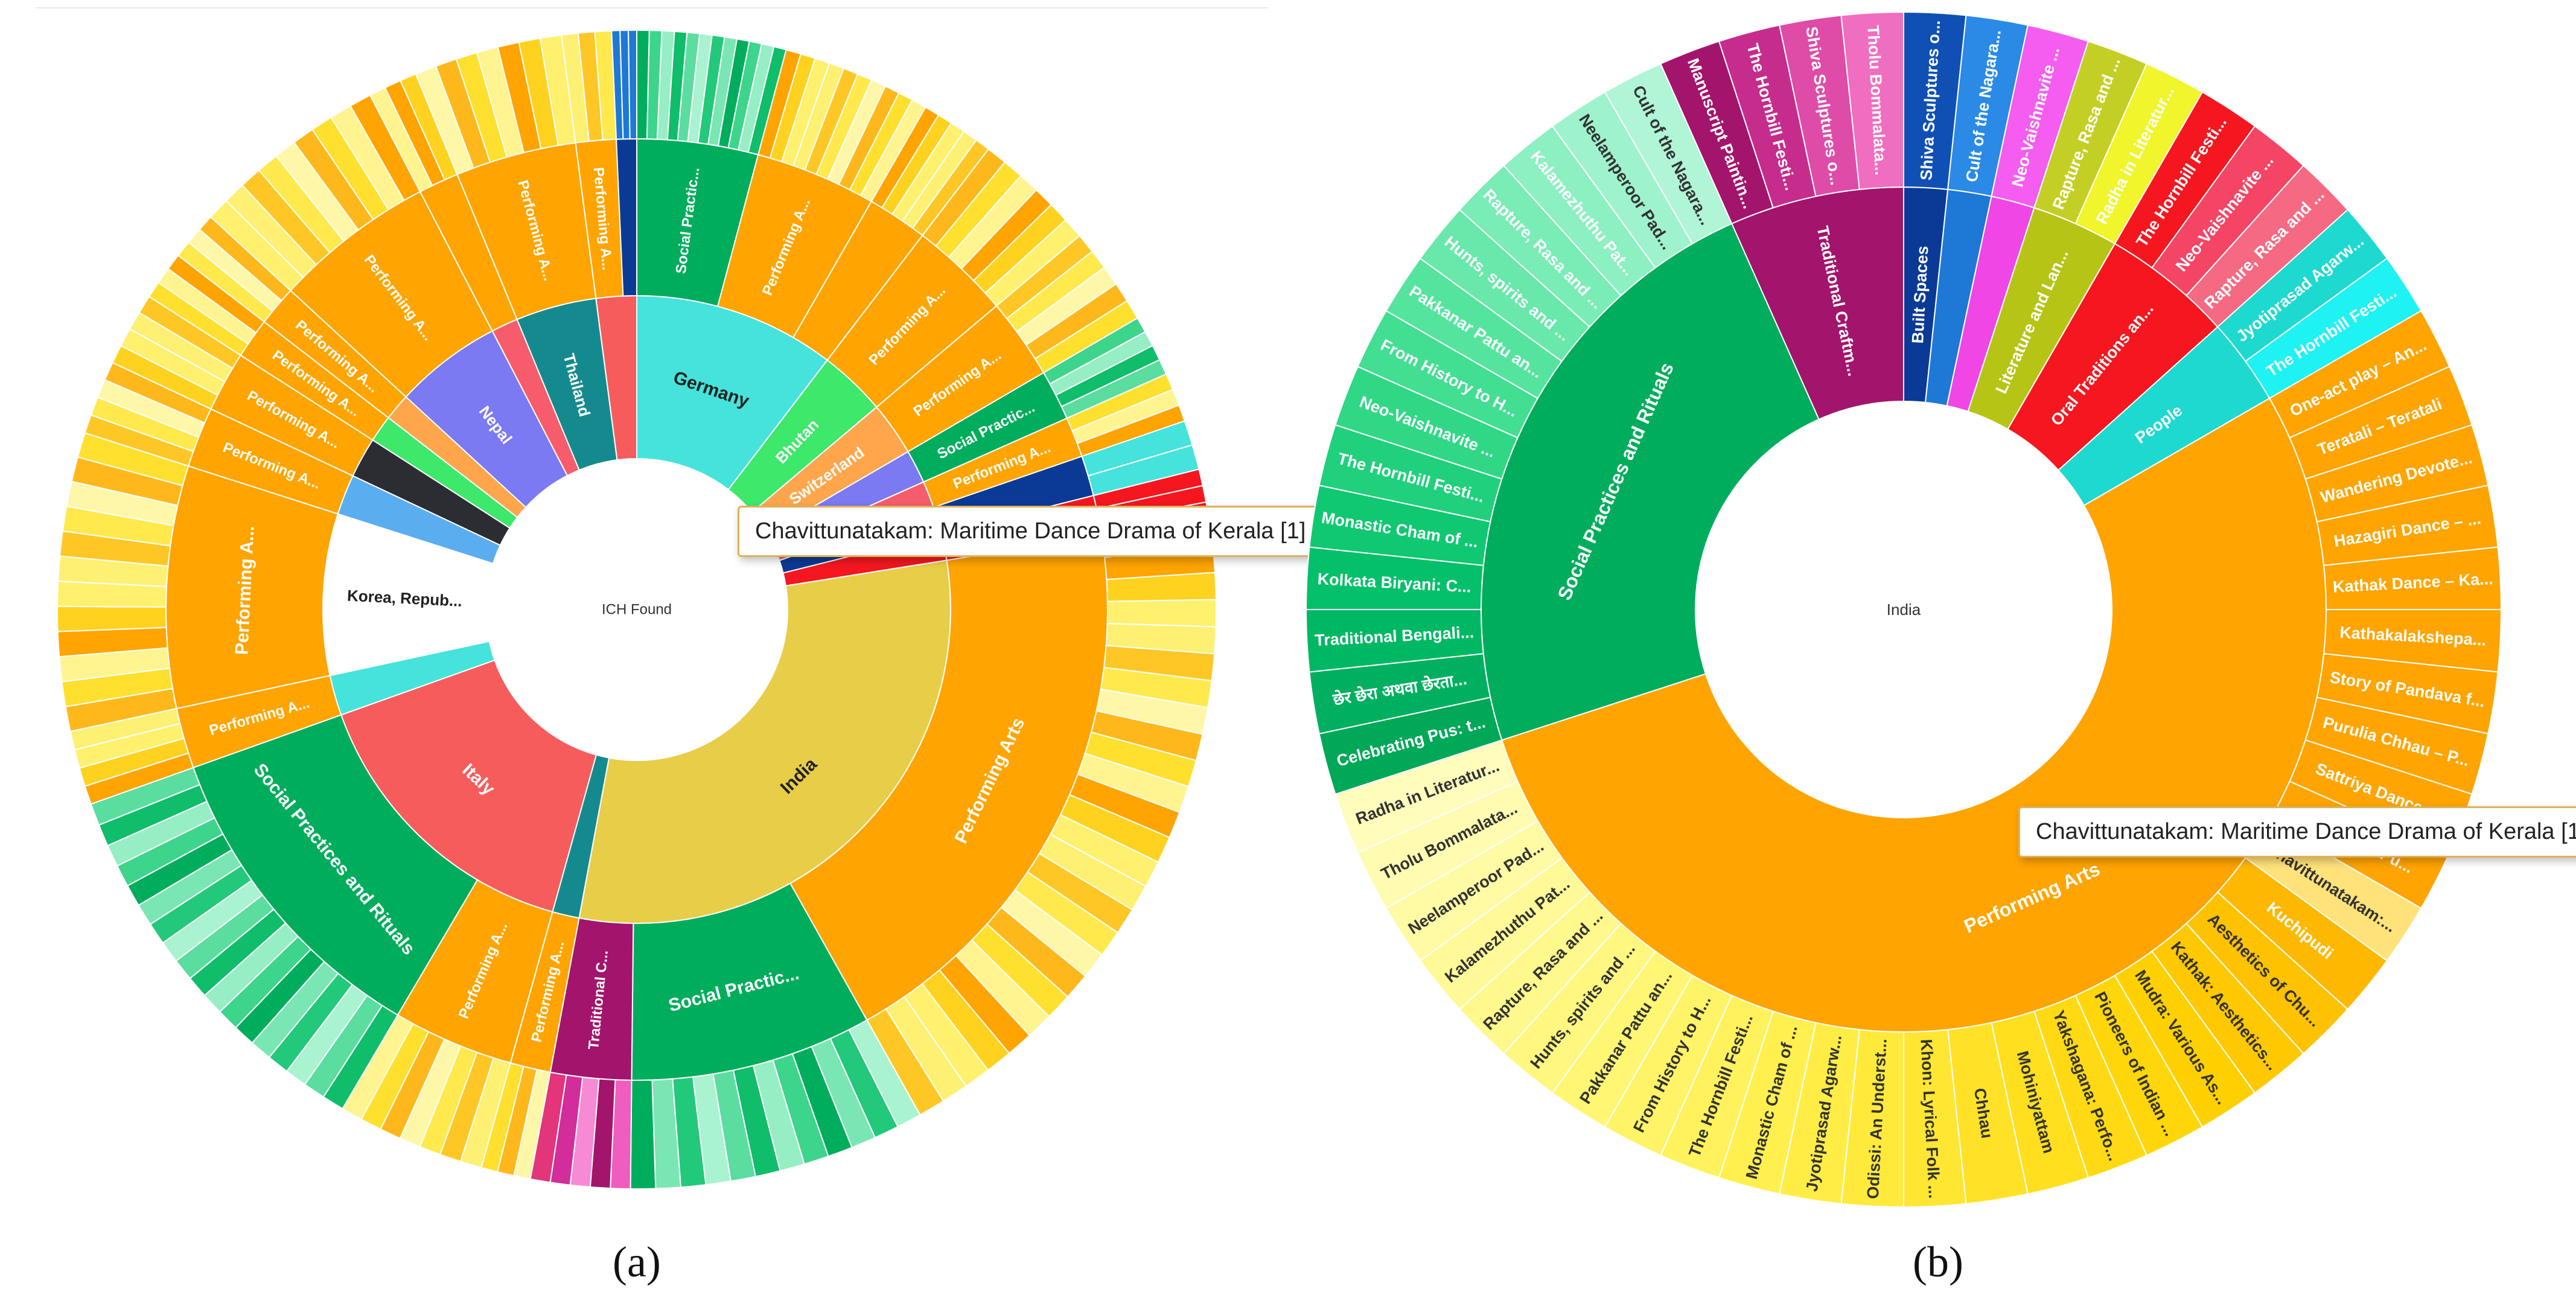  What do you see at coordinates (637, 1262) in the screenshot?
I see `caption-a: (a)` at bounding box center [637, 1262].